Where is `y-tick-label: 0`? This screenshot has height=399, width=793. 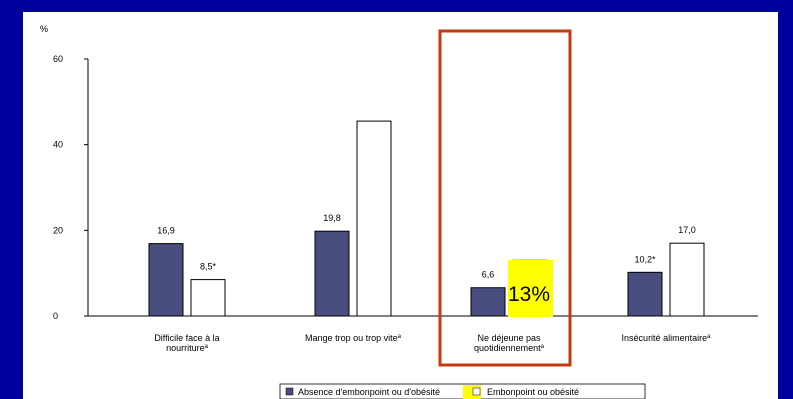 y-tick-label: 0 is located at coordinates (55, 316).